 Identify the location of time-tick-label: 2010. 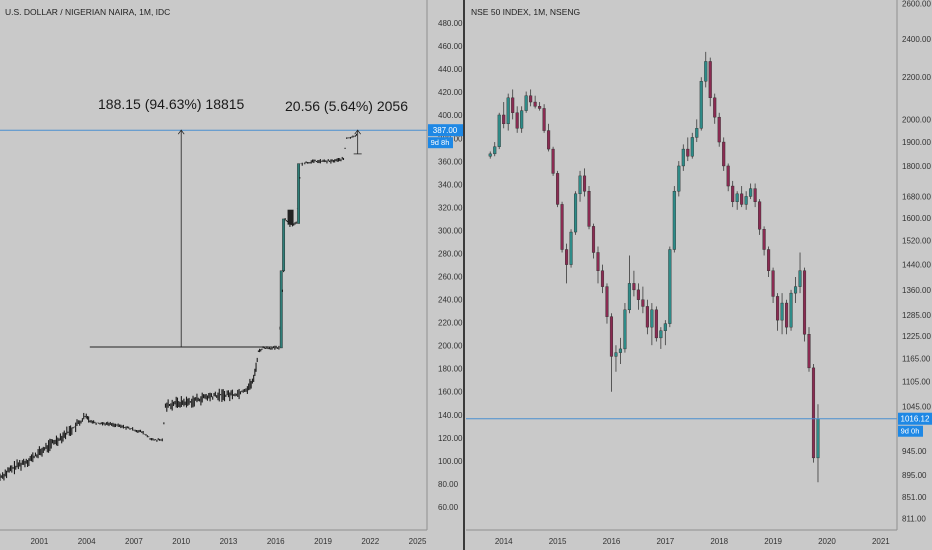
(181, 541).